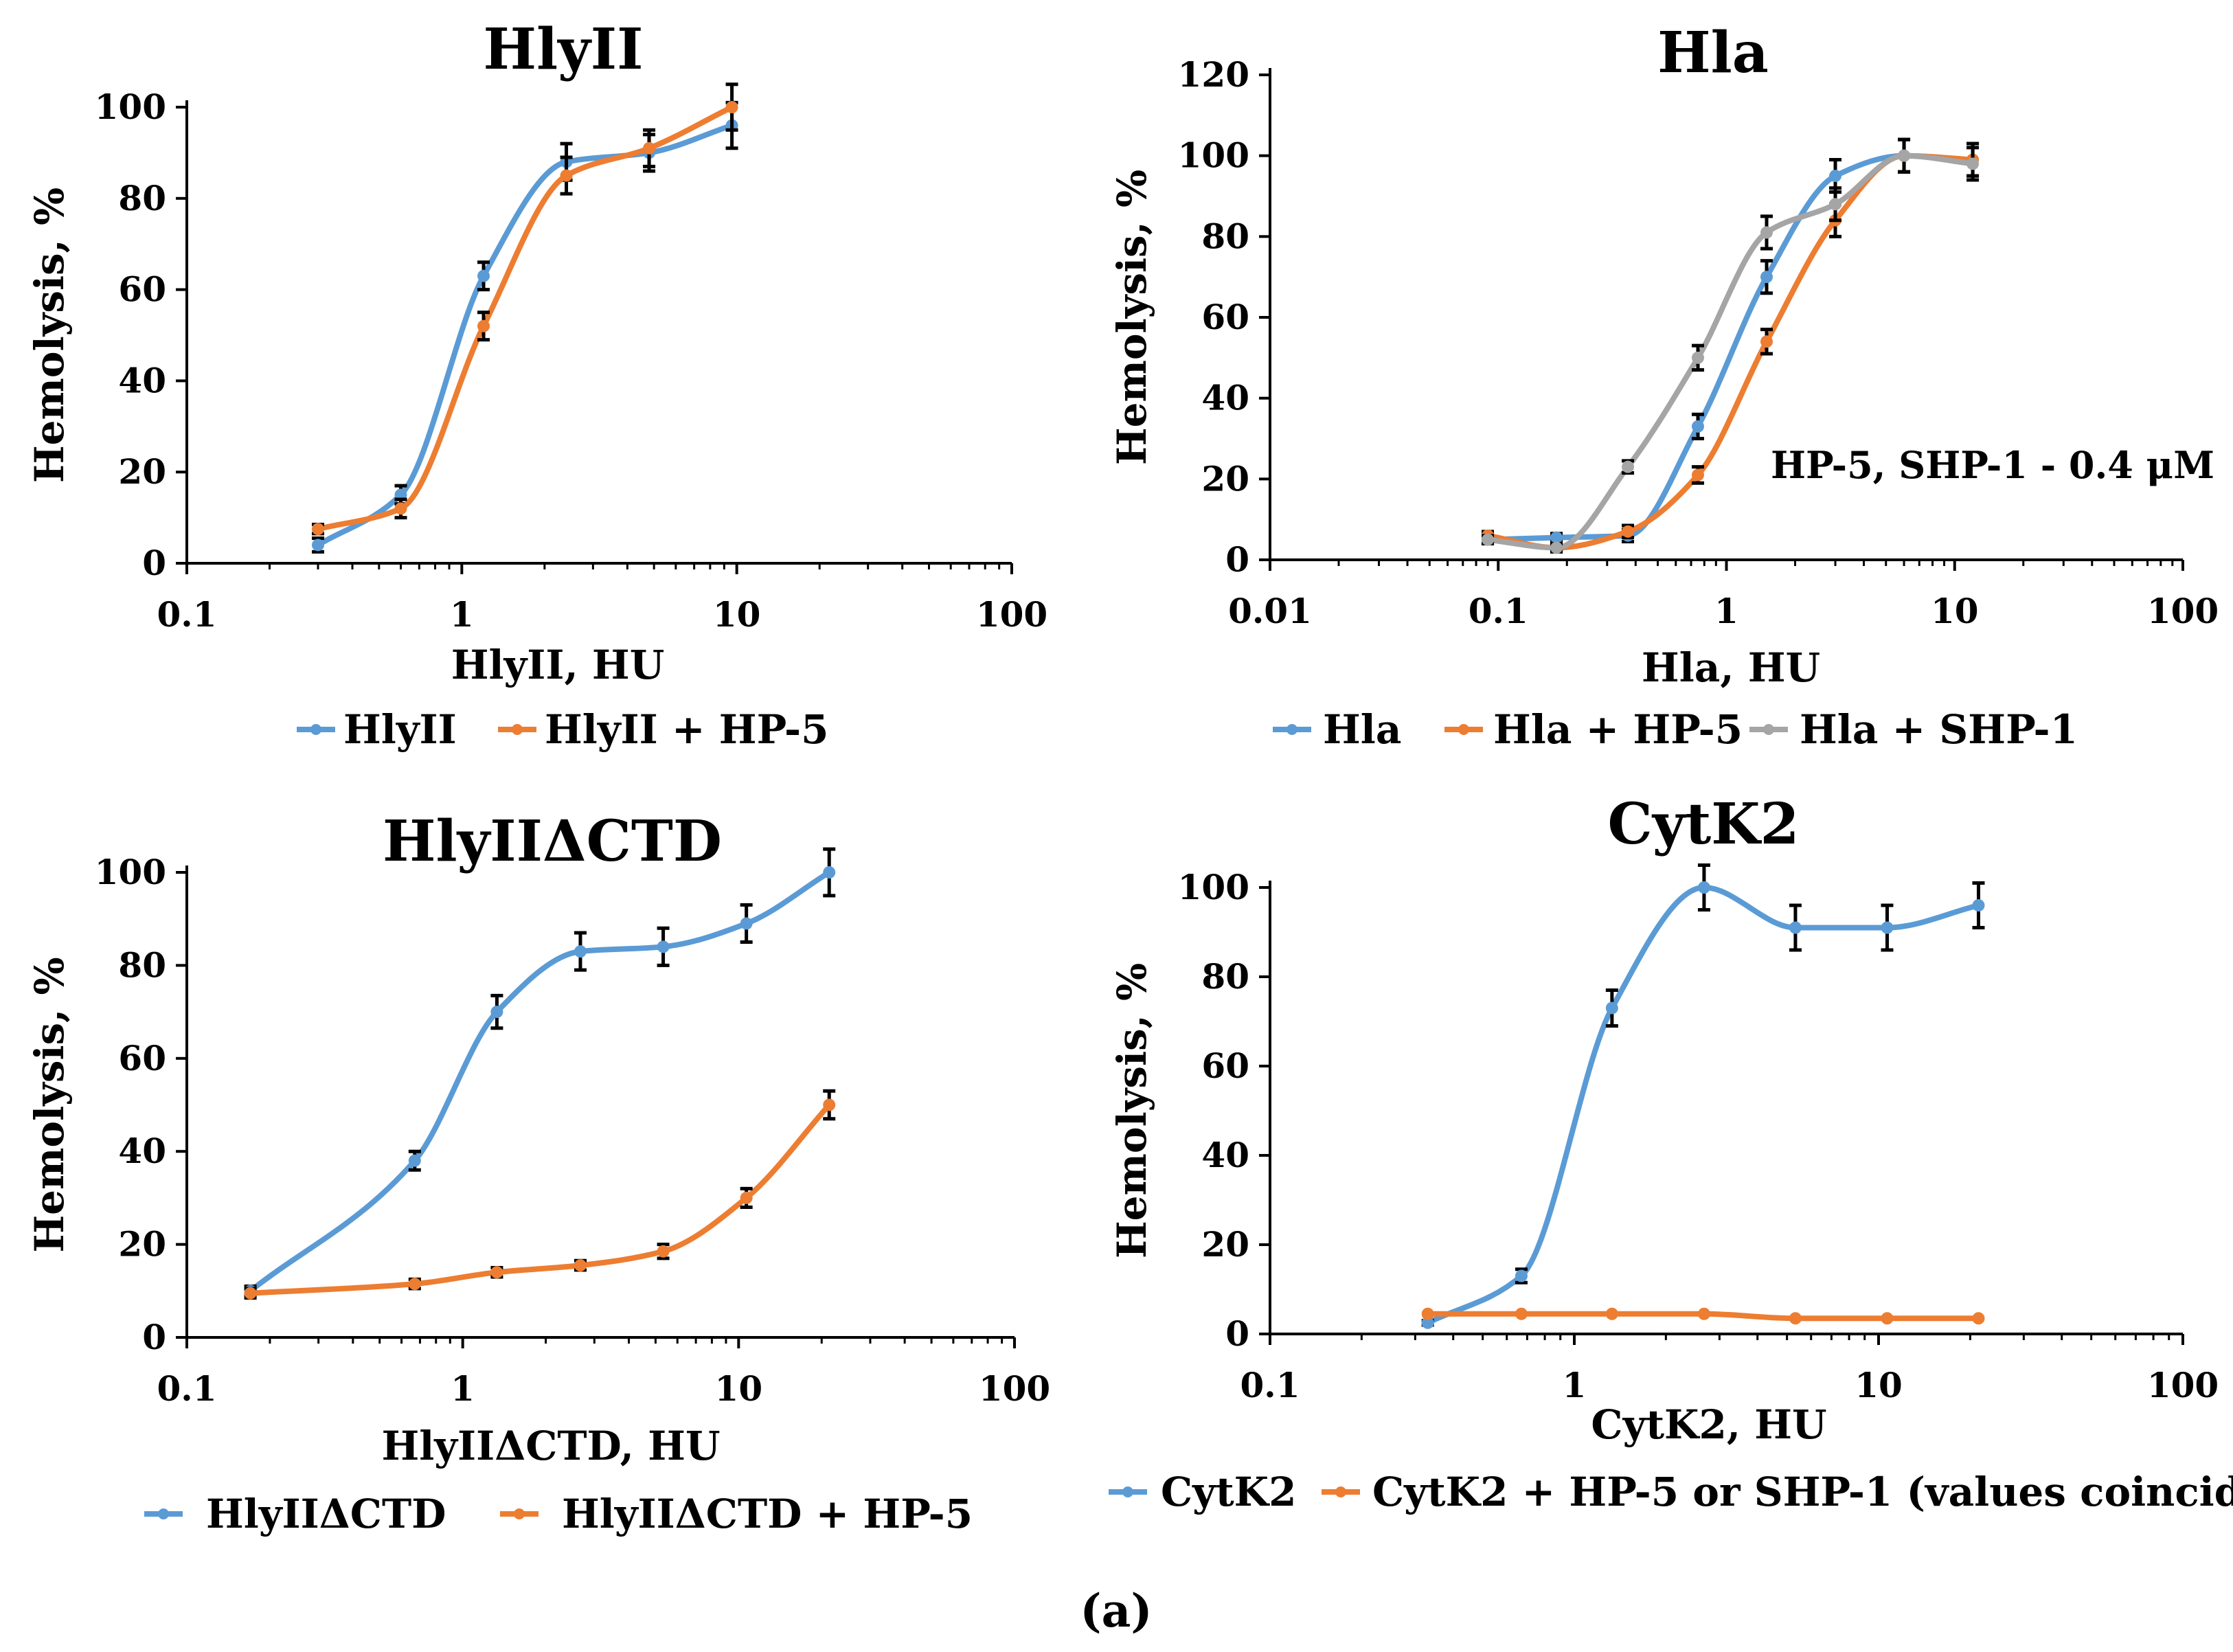 The height and width of the screenshot is (1652, 2233). I want to click on chart-title: HlyII, so click(564, 49).